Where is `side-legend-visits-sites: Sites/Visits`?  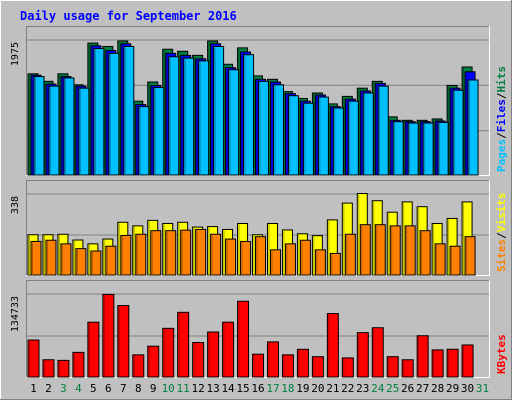 side-legend-visits-sites: Sites/Visits is located at coordinates (501, 233).